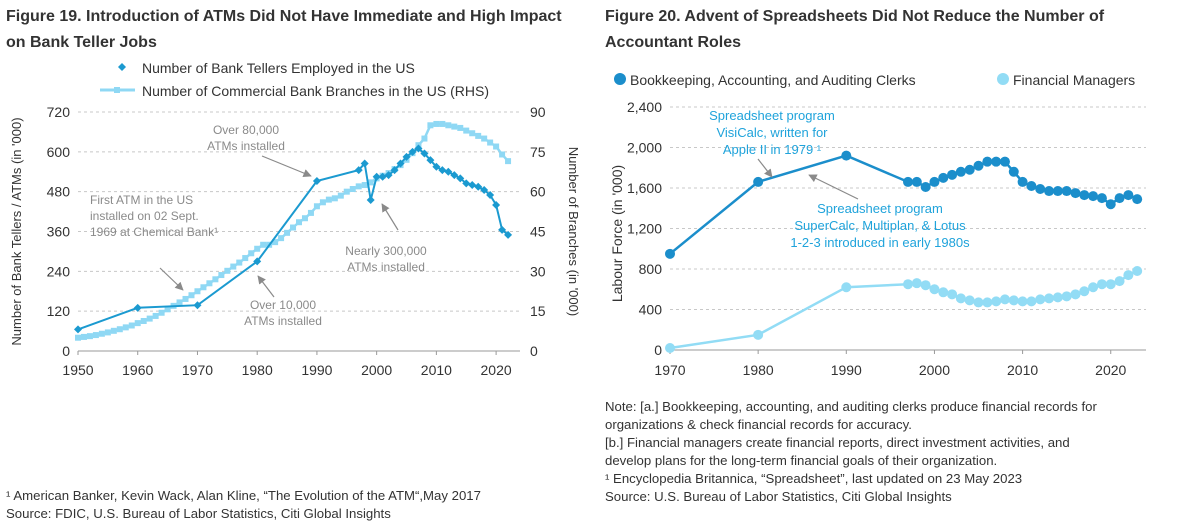 This screenshot has height=531, width=1186. I want to click on y2-tick-label: 15, so click(538, 311).